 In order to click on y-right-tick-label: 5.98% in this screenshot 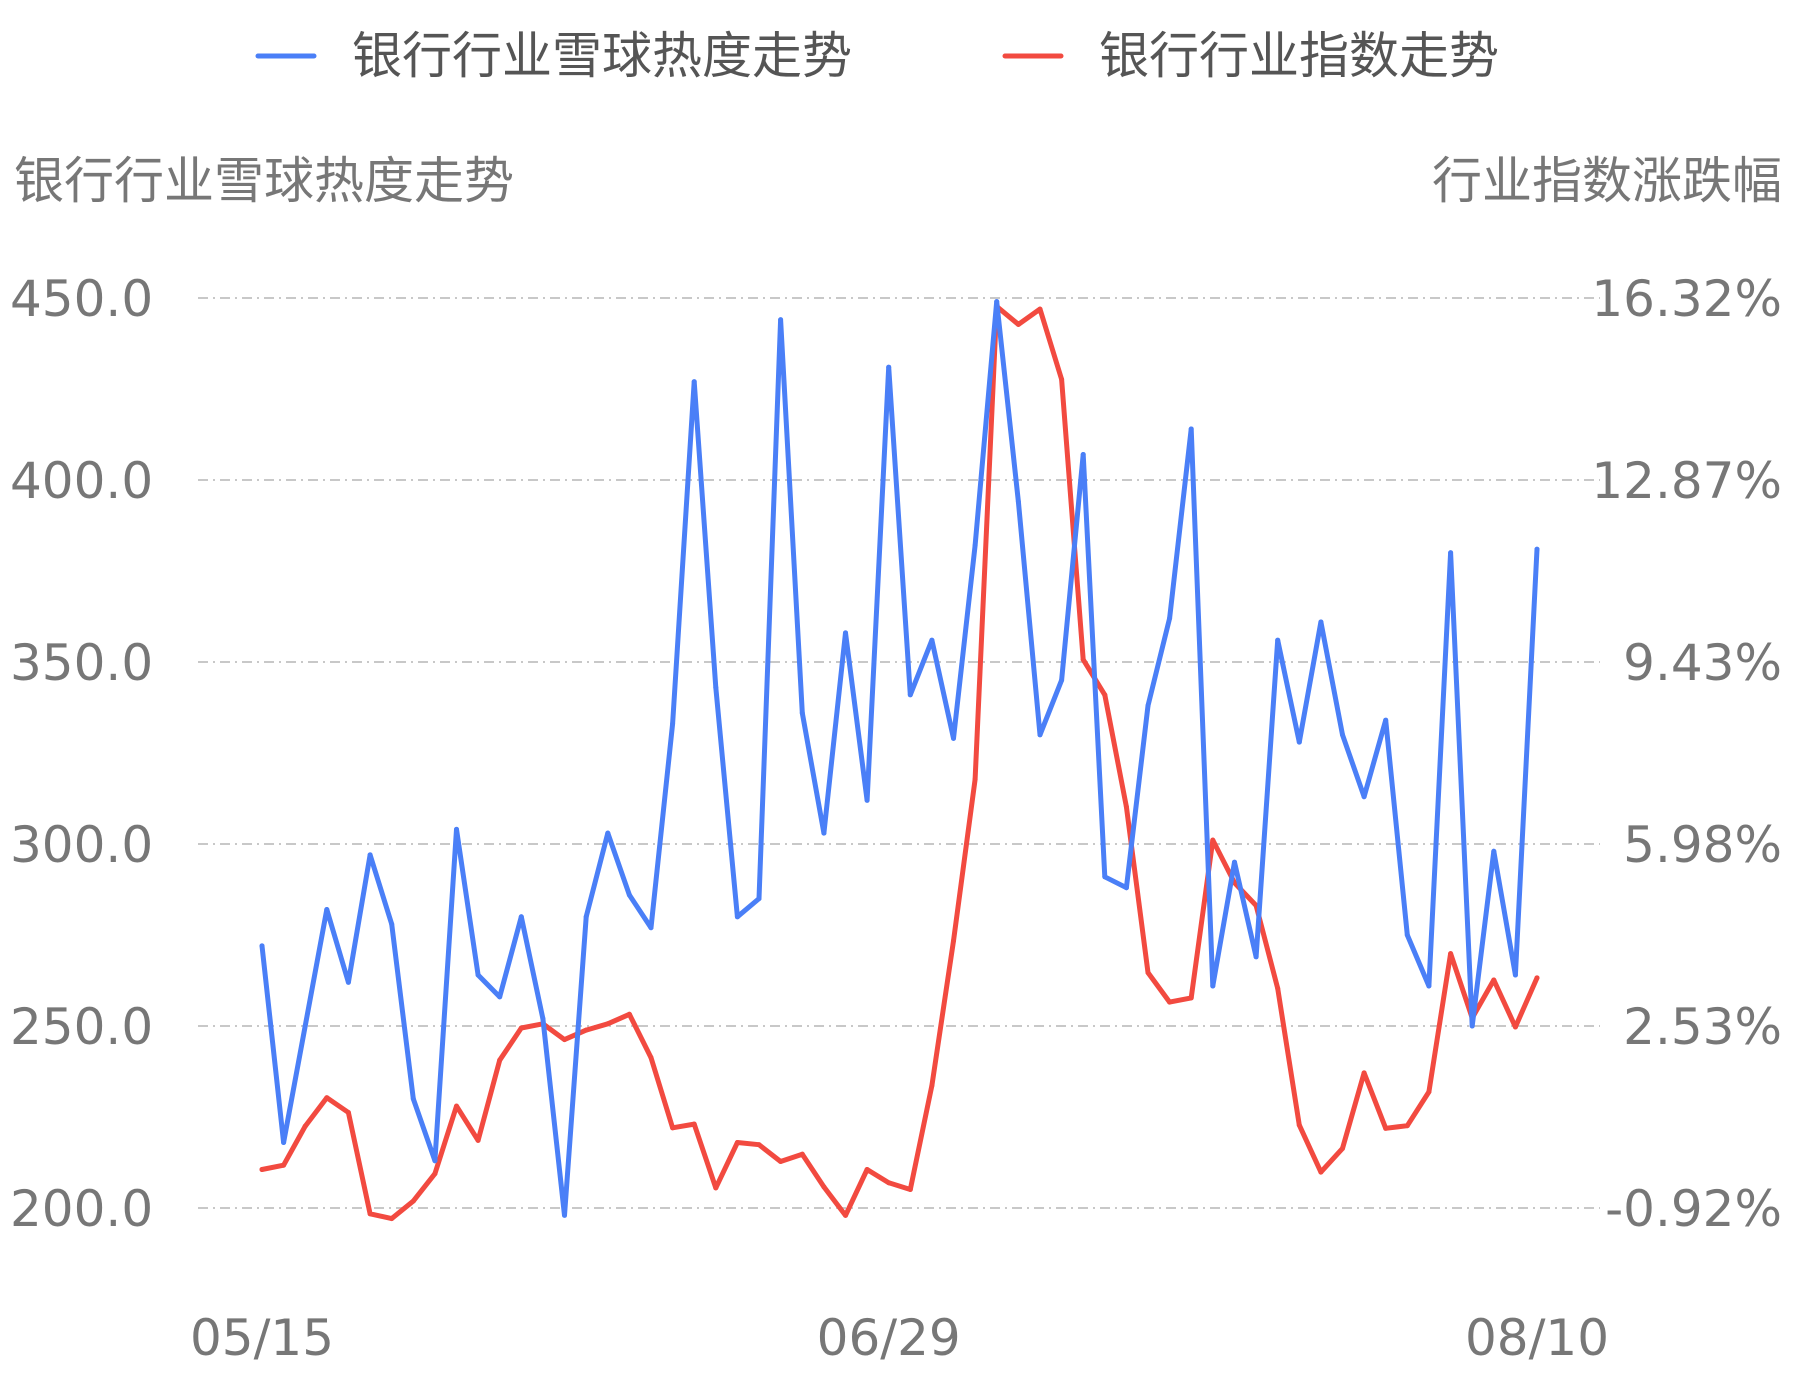, I will do `click(1702, 845)`.